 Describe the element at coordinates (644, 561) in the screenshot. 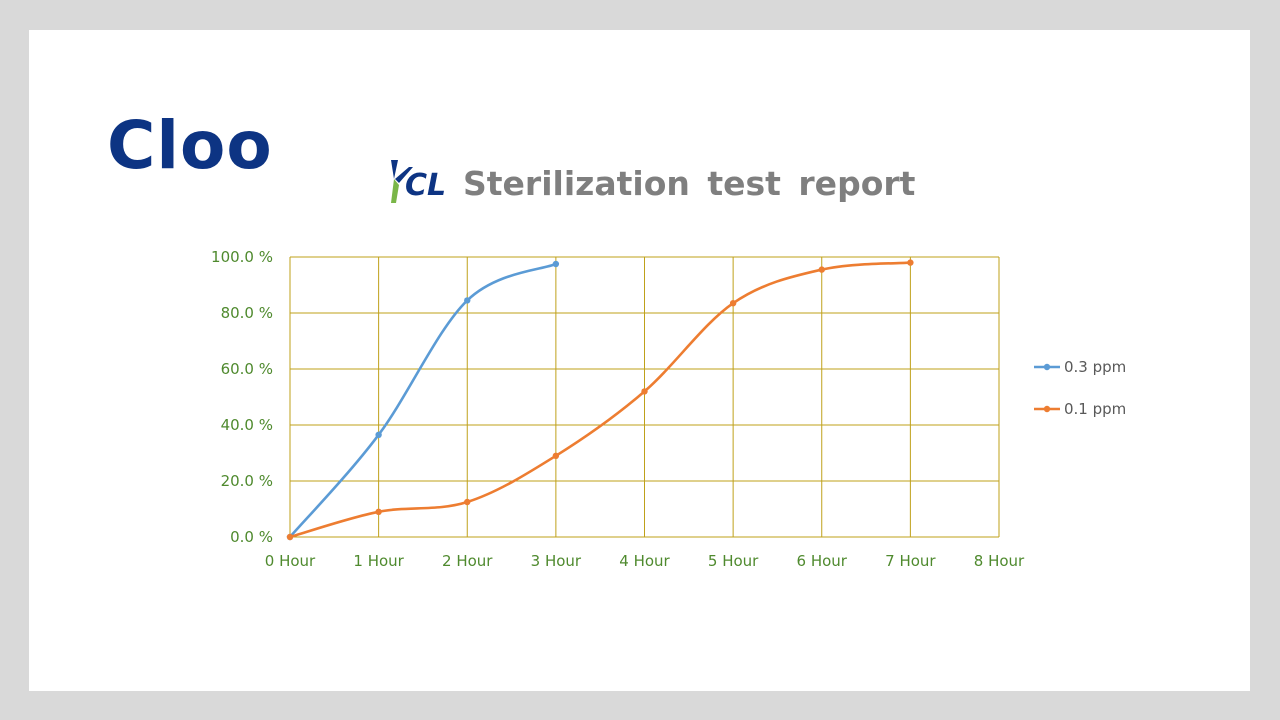

I see `x-tick-label: 4 Hour` at that location.